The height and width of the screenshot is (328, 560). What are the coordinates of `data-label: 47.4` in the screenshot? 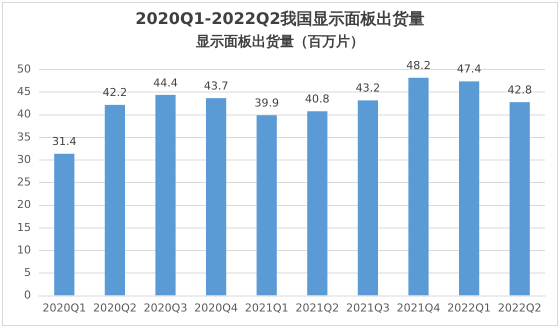 It's located at (469, 69).